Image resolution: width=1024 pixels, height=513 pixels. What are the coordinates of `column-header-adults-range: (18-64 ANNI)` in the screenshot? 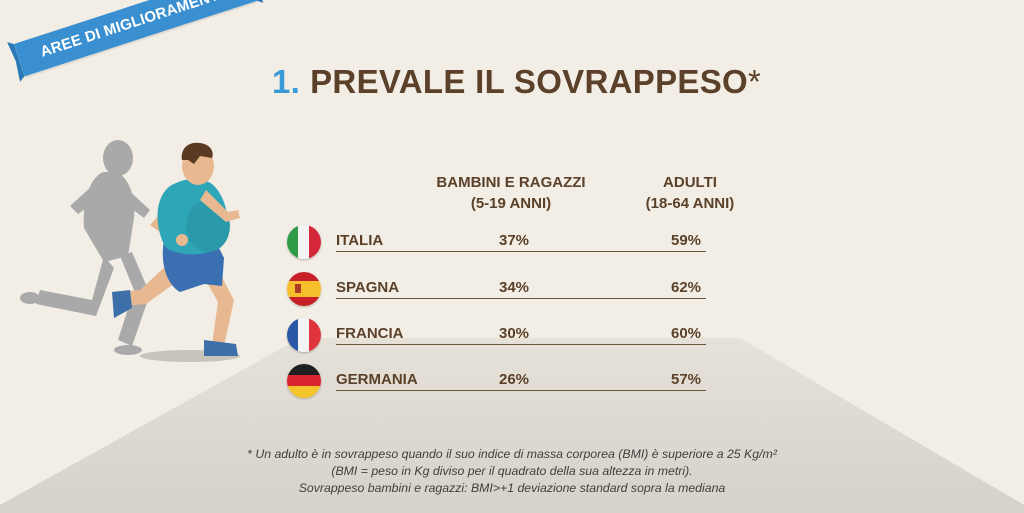 It's located at (690, 203).